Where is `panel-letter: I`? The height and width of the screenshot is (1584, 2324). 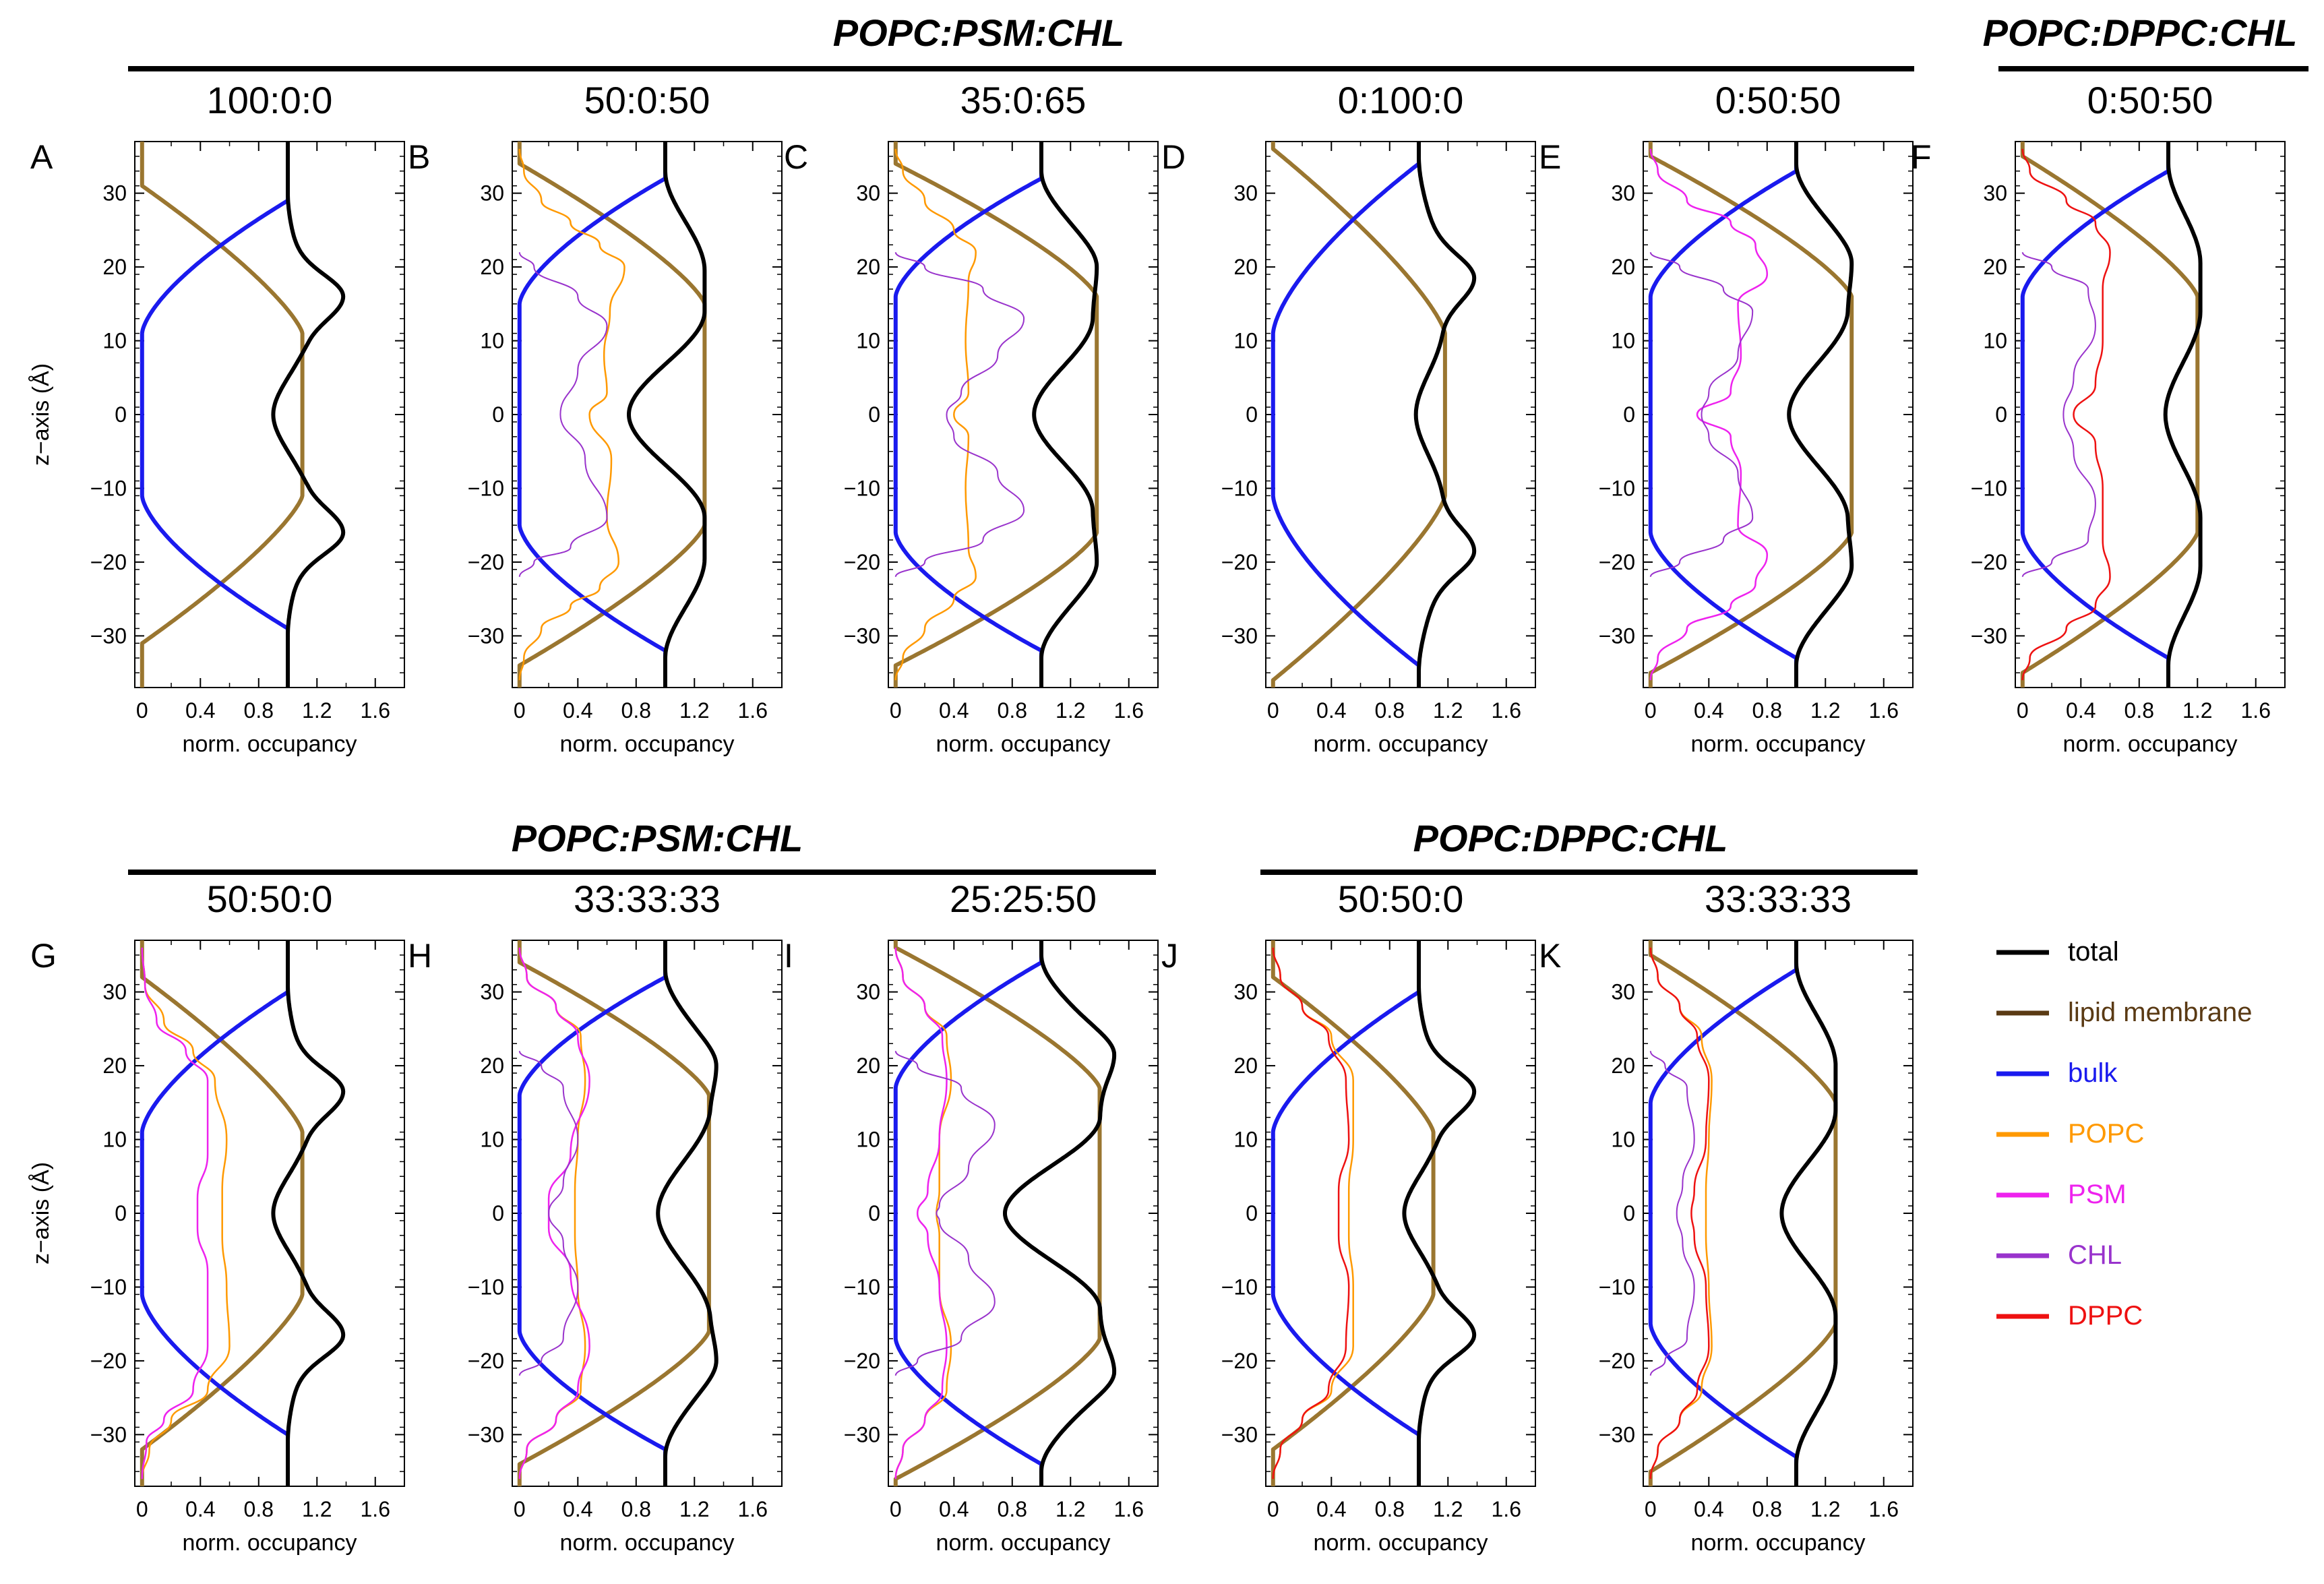
panel-letter: I is located at coordinates (788, 956).